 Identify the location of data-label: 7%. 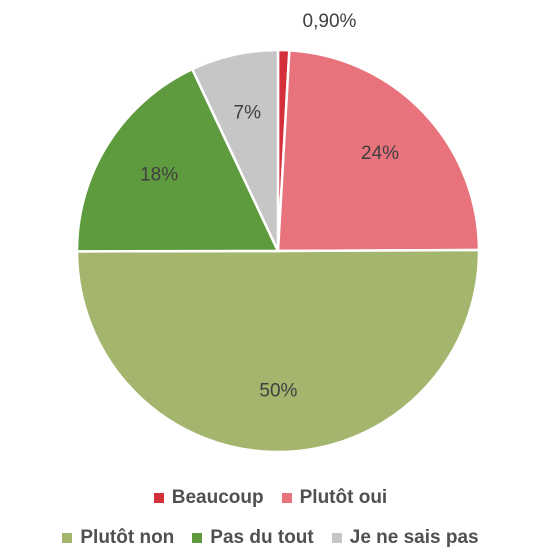
(248, 113).